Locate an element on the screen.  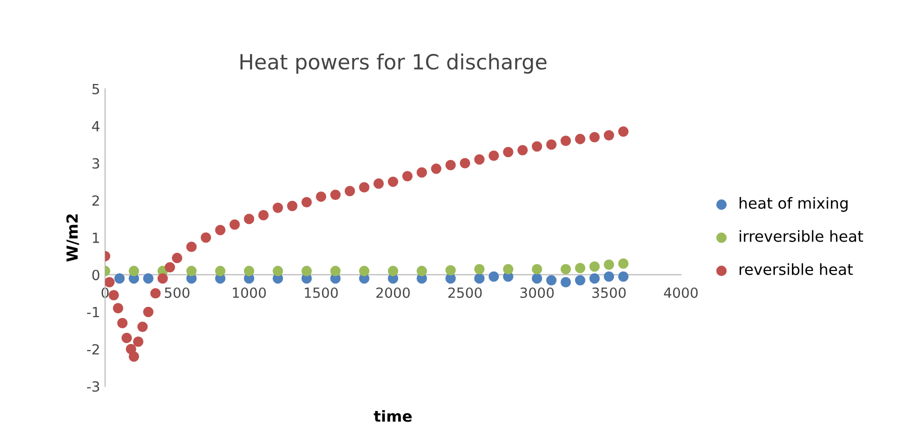
legend-label: irreversible heat is located at coordinates (802, 236).